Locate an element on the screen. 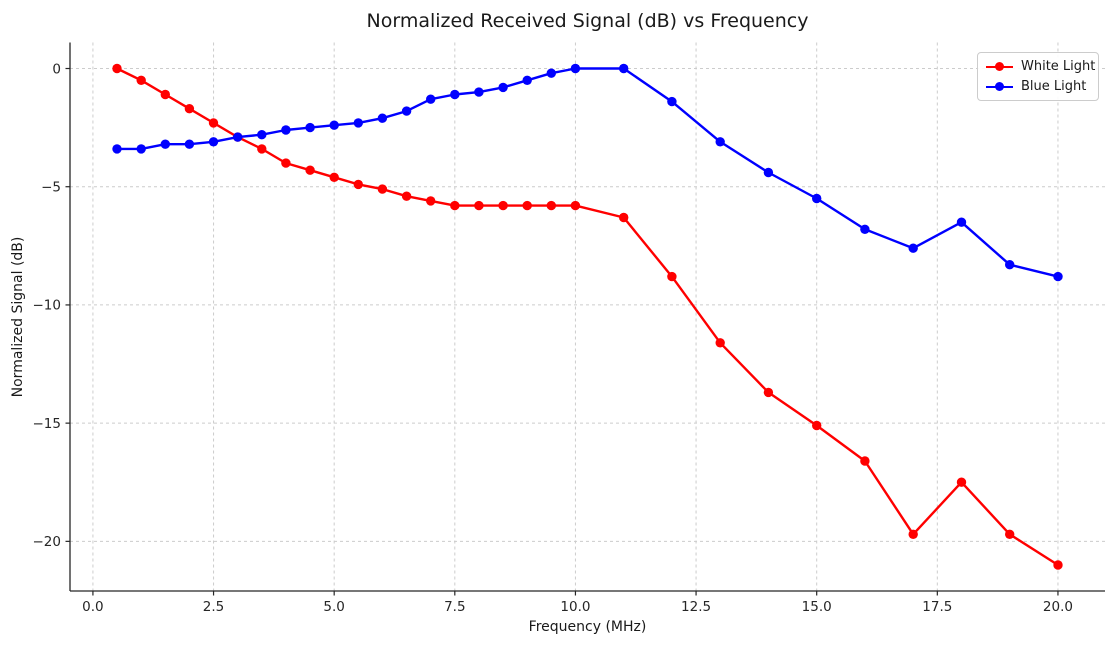 The height and width of the screenshot is (656, 1118). white-light-line-marker-icon is located at coordinates (999, 67).